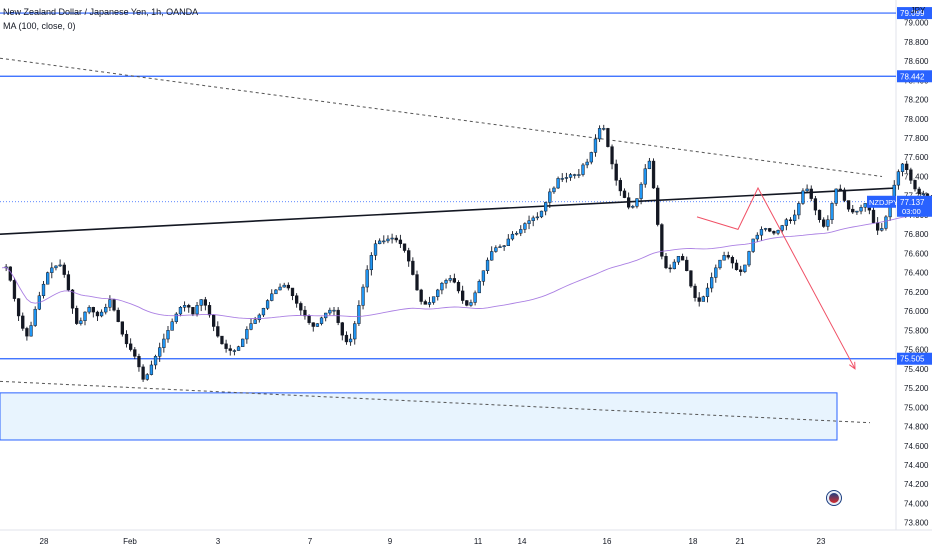  Describe the element at coordinates (916, 138) in the screenshot. I see `y-tick-label: 77.800` at that location.